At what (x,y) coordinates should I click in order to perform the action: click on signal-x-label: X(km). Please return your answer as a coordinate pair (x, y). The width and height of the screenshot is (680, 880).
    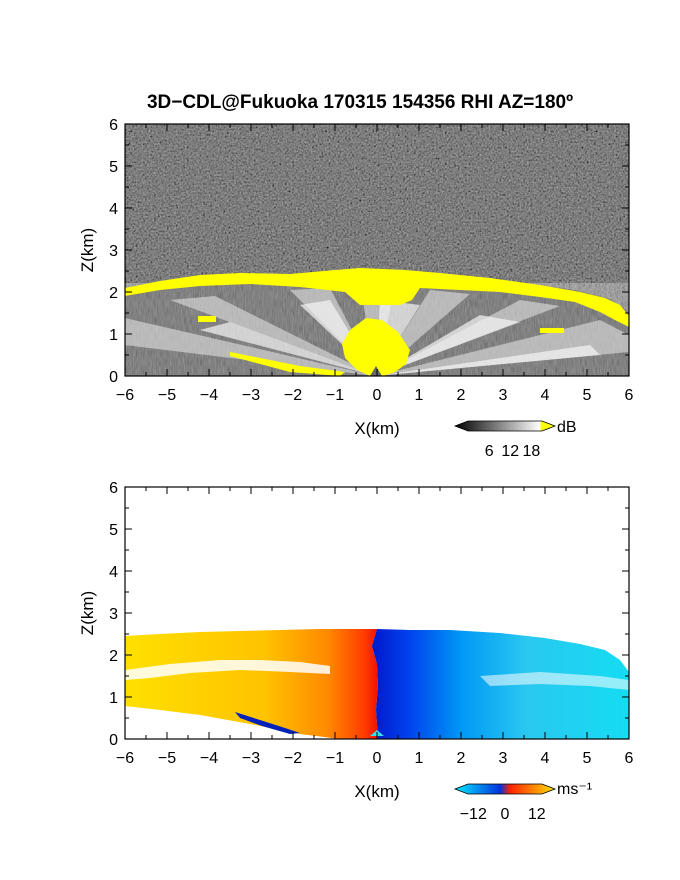
    Looking at the image, I should click on (376, 428).